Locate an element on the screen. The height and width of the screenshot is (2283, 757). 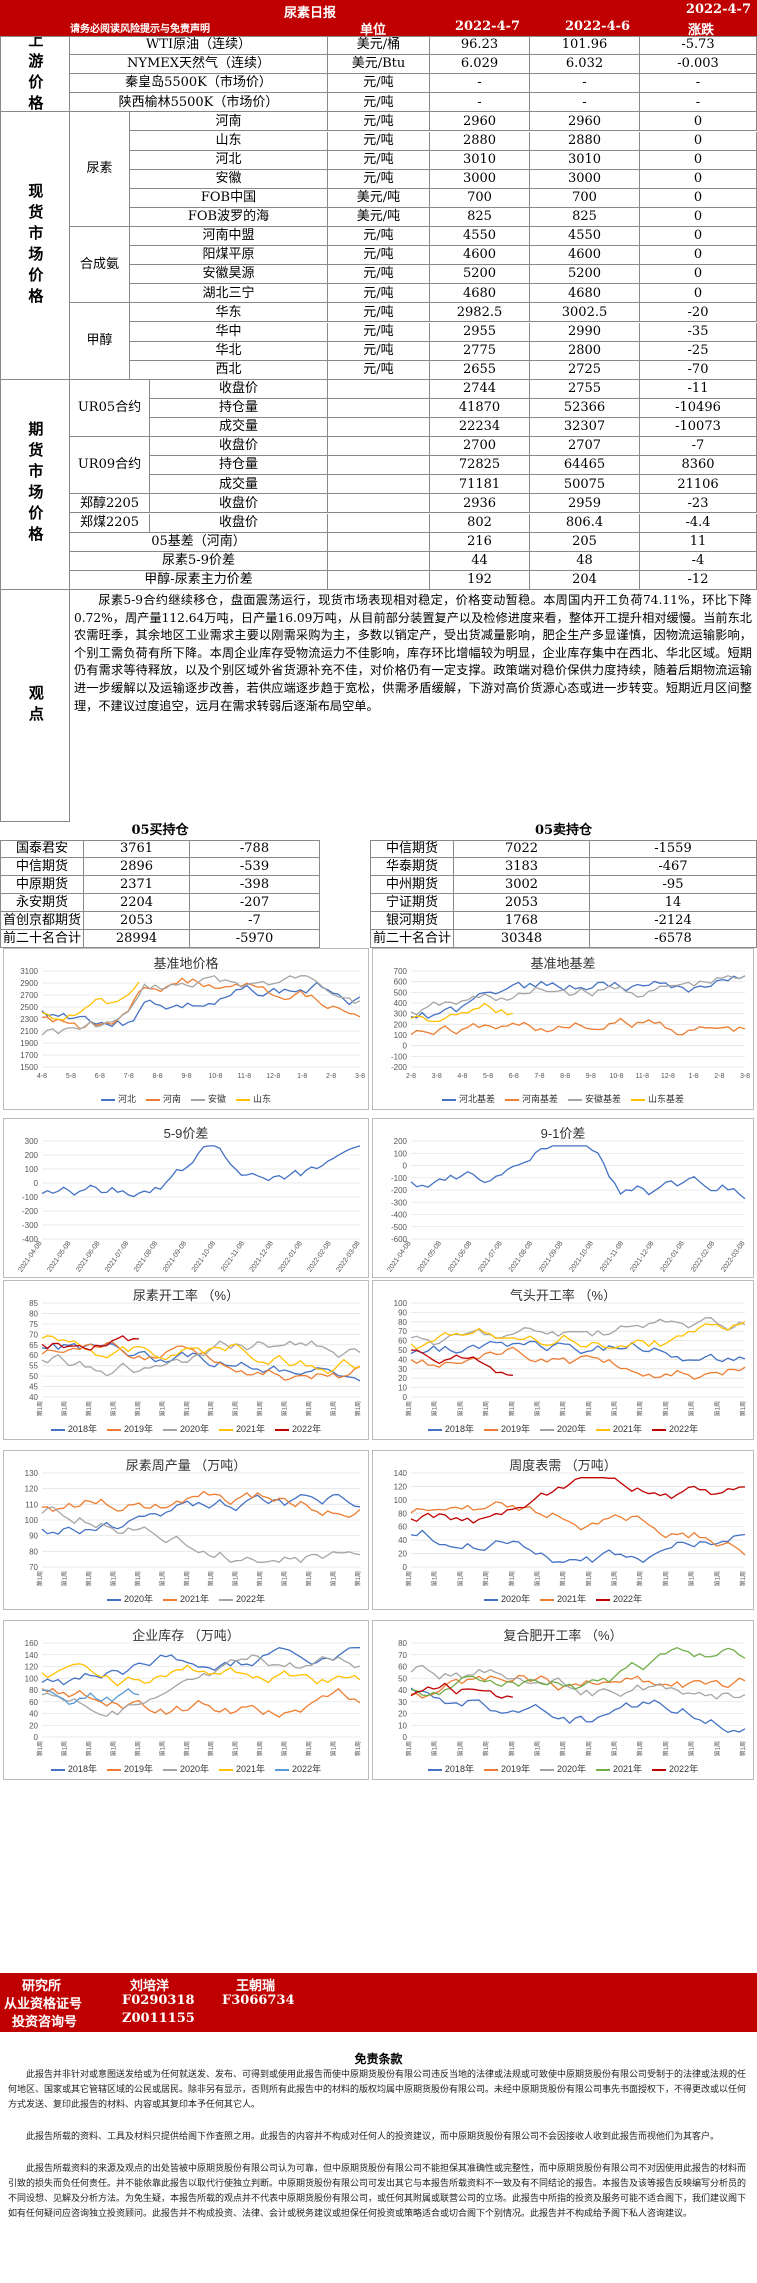
row-change: -5.73 is located at coordinates (698, 46).